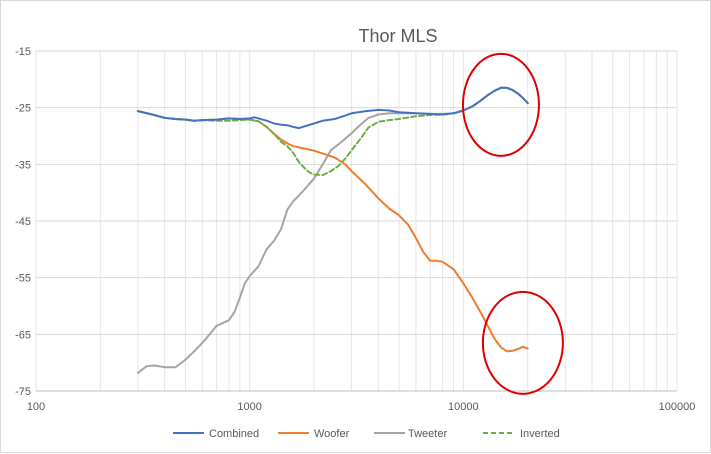  What do you see at coordinates (23, 165) in the screenshot?
I see `y-tick-label: -35` at bounding box center [23, 165].